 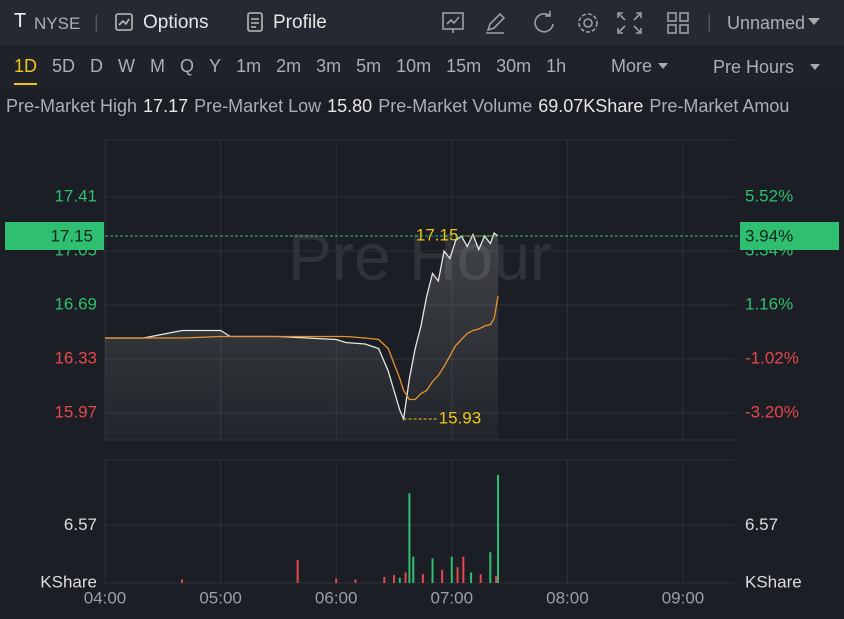 I want to click on timeframe: 5m, so click(x=369, y=66).